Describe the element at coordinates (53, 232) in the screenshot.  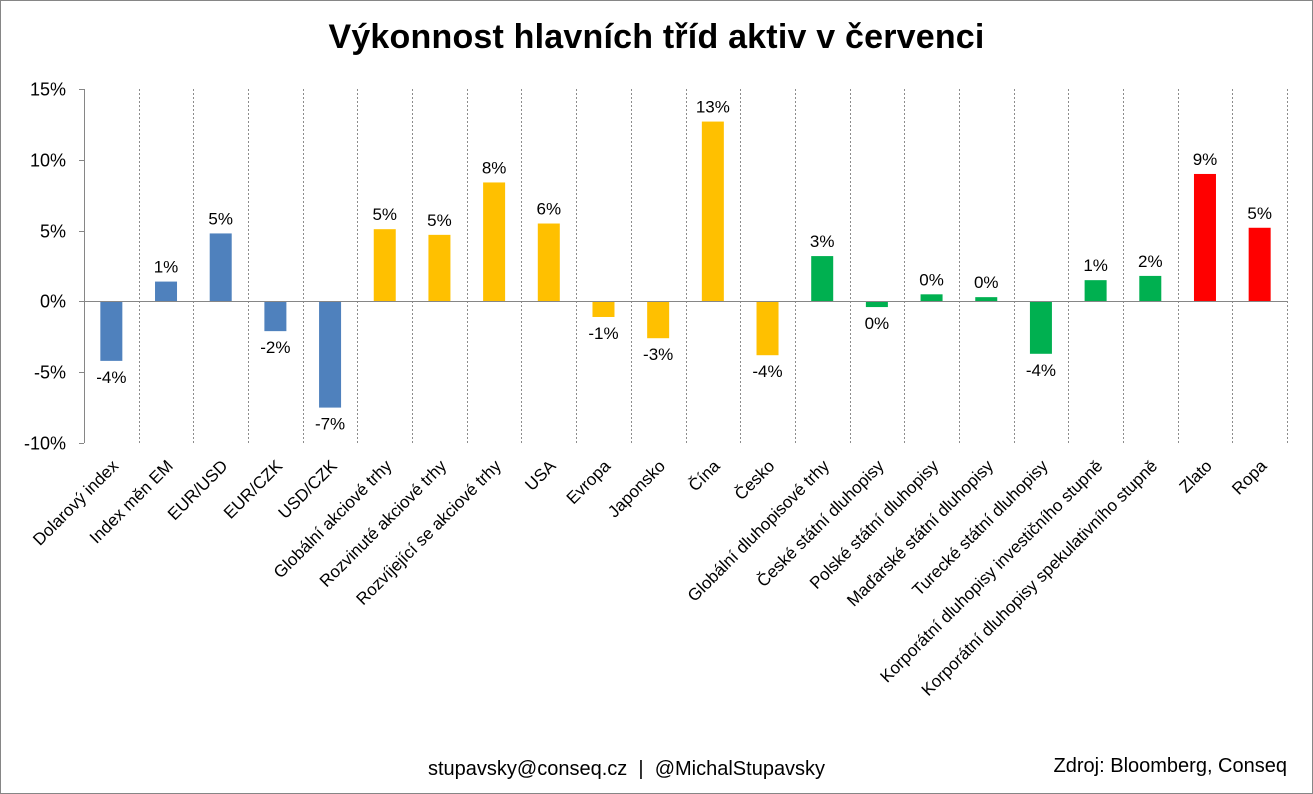
I see `y-tick-label: 5%` at that location.